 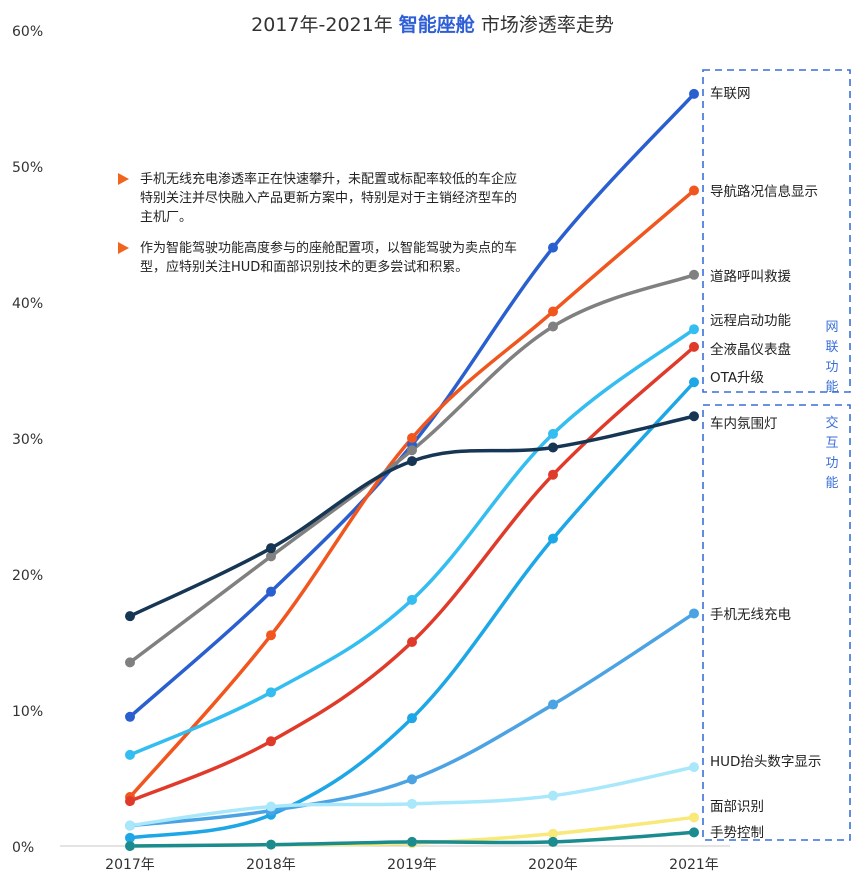 I want to click on series-label: 车联网, so click(x=730, y=93).